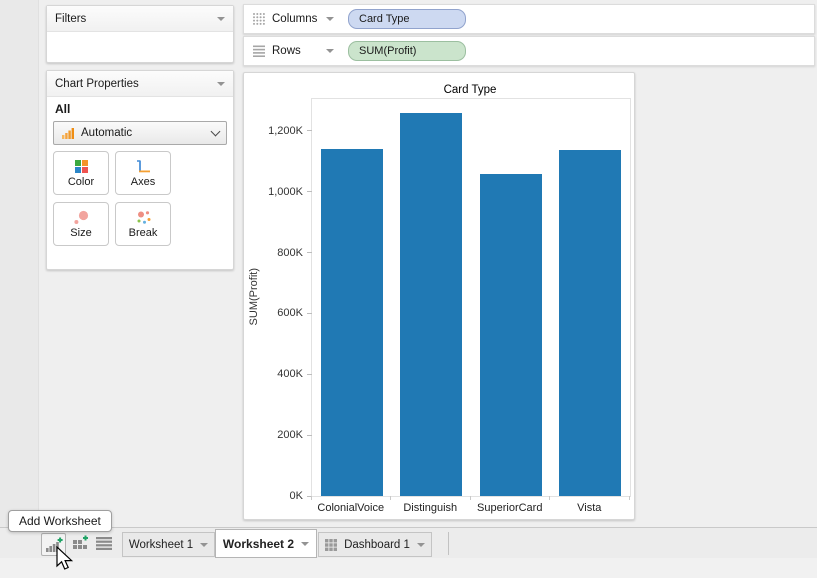 This screenshot has width=817, height=578. What do you see at coordinates (281, 300) in the screenshot?
I see `y-axis: 0K 200K 400K 600K 800K 1,000K 1,200K` at bounding box center [281, 300].